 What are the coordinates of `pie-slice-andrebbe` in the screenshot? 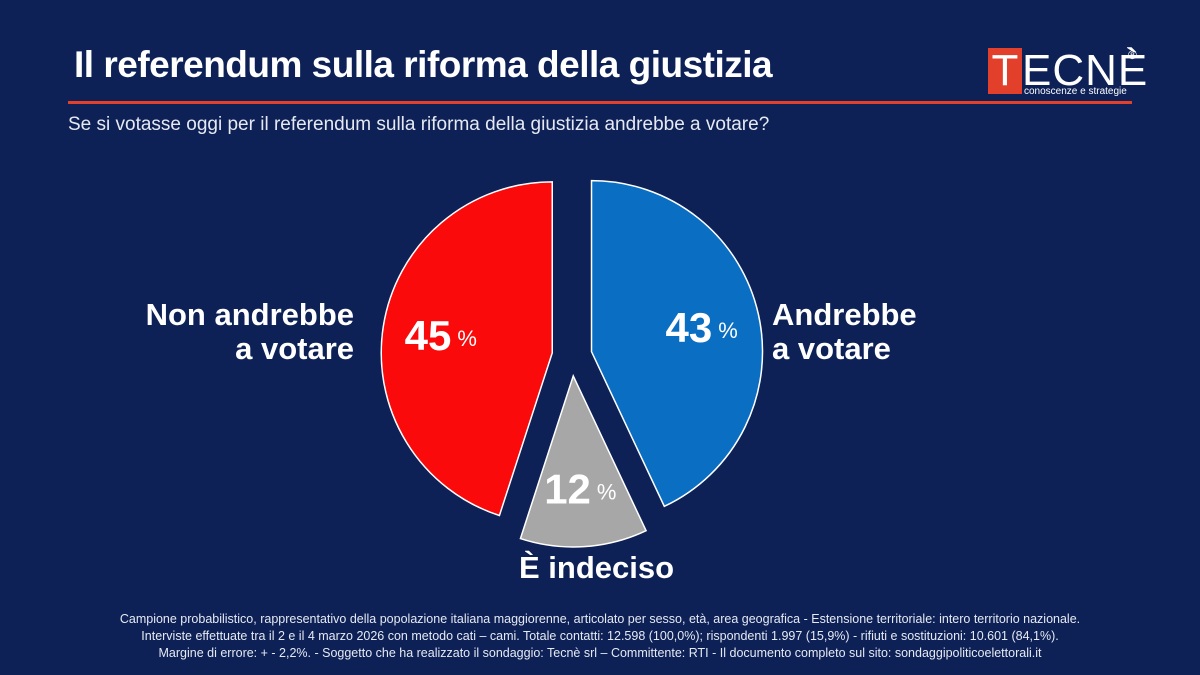 It's located at (677, 343).